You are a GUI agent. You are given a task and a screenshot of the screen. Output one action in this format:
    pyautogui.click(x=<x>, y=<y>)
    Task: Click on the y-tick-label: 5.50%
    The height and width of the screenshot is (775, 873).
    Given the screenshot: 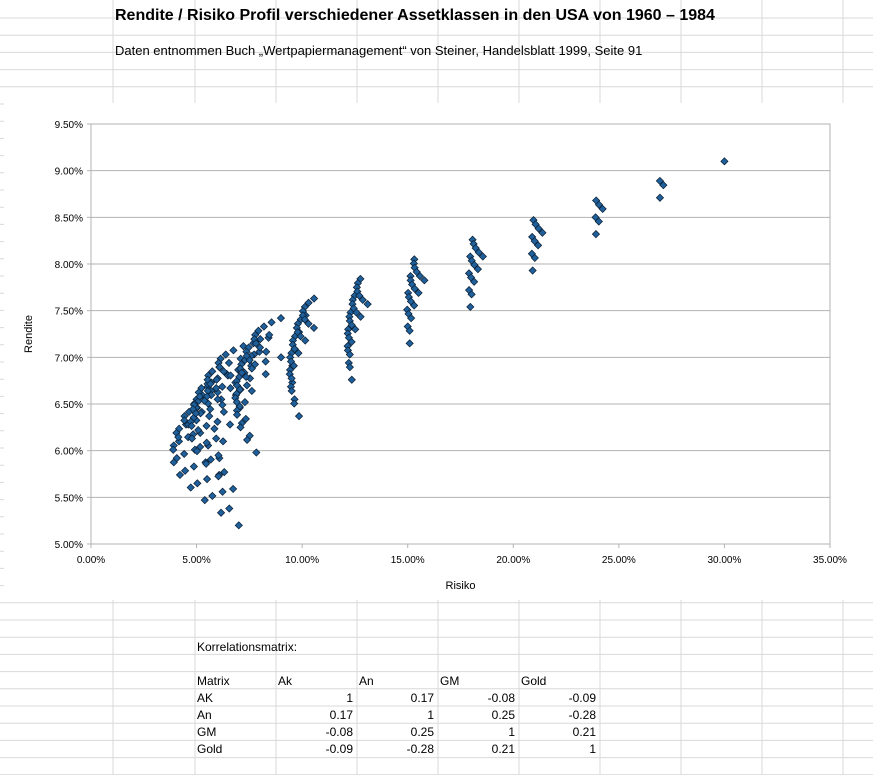 What is the action you would take?
    pyautogui.click(x=69, y=498)
    